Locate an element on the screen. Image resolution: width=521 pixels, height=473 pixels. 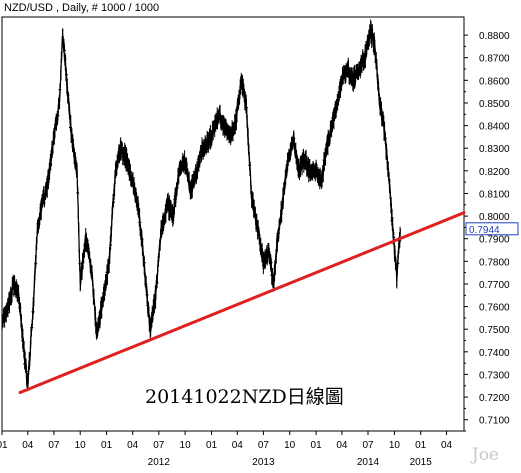
y-tick-label: 0.8600 is located at coordinates (494, 81).